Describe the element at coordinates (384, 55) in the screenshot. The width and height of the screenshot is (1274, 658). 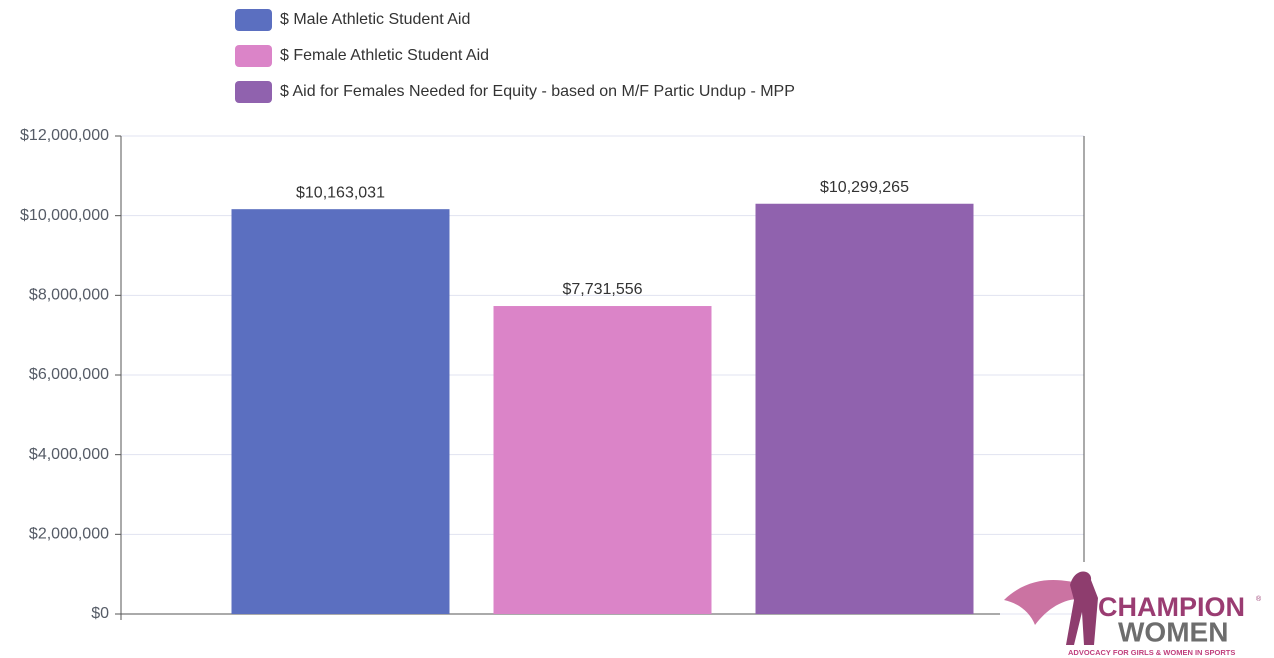
I see `legend-label: $ Female Athletic Student Aid` at that location.